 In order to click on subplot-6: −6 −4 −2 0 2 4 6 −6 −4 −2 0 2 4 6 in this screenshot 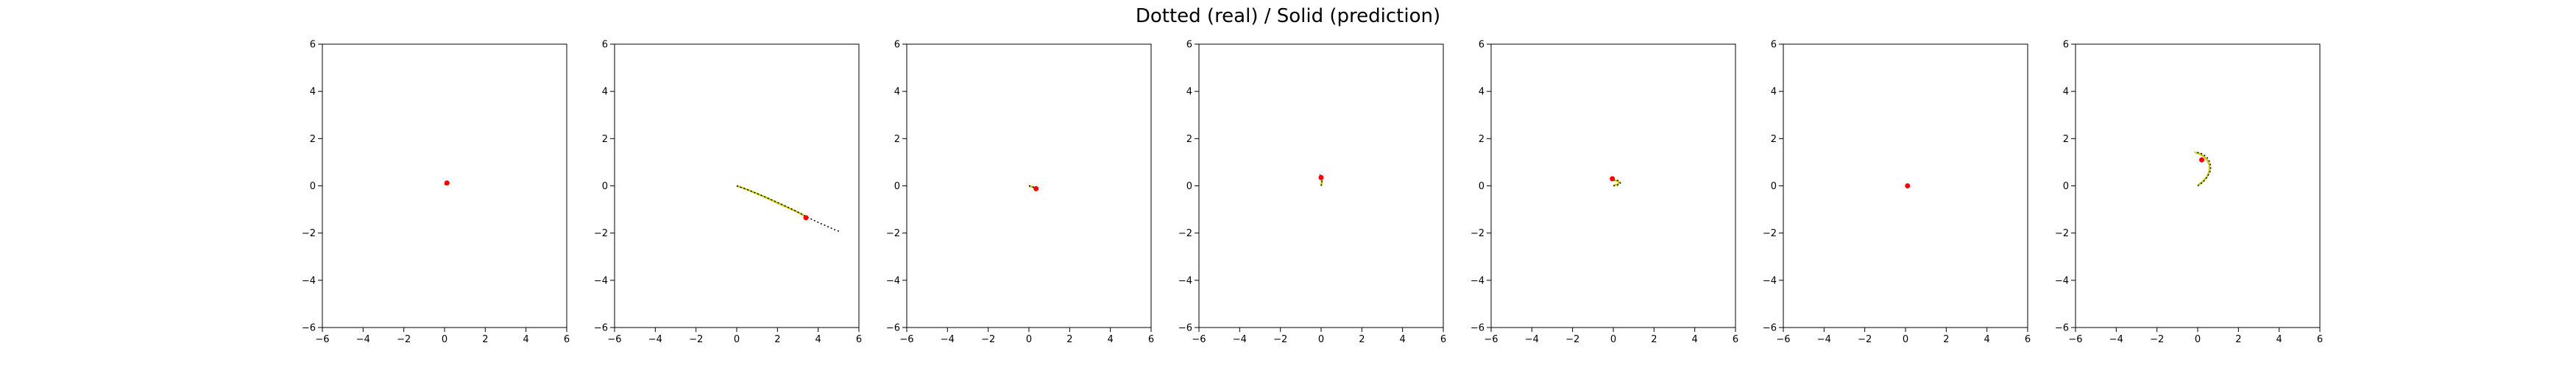, I will do `click(1897, 193)`.